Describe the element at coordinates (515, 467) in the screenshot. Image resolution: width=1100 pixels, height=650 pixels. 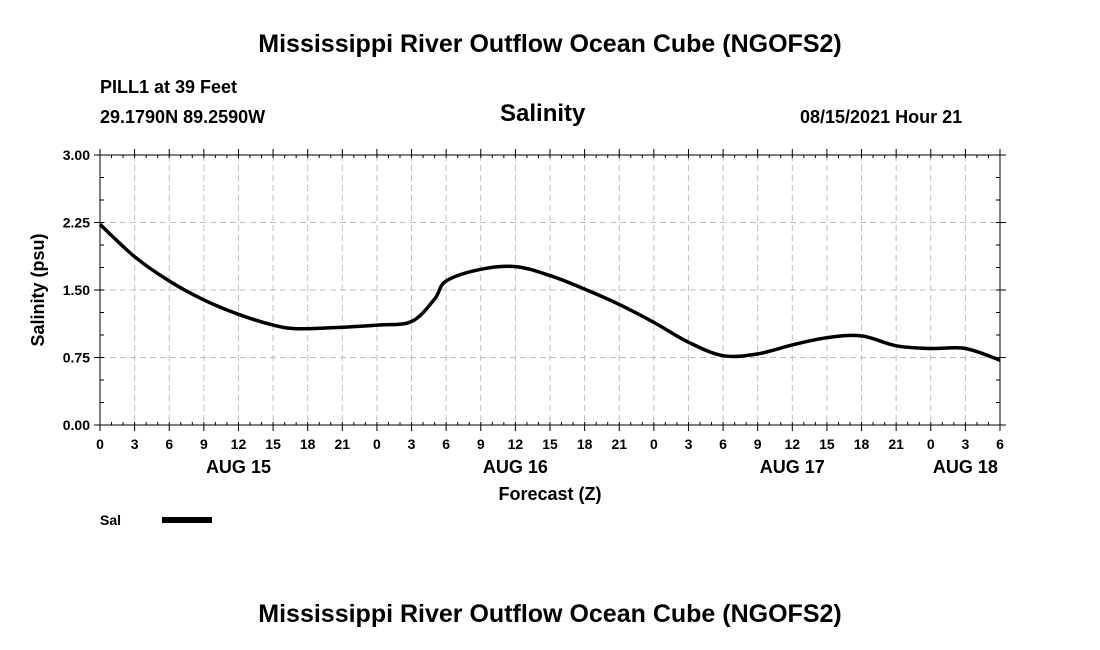
I see `date-label: AUG 16` at that location.